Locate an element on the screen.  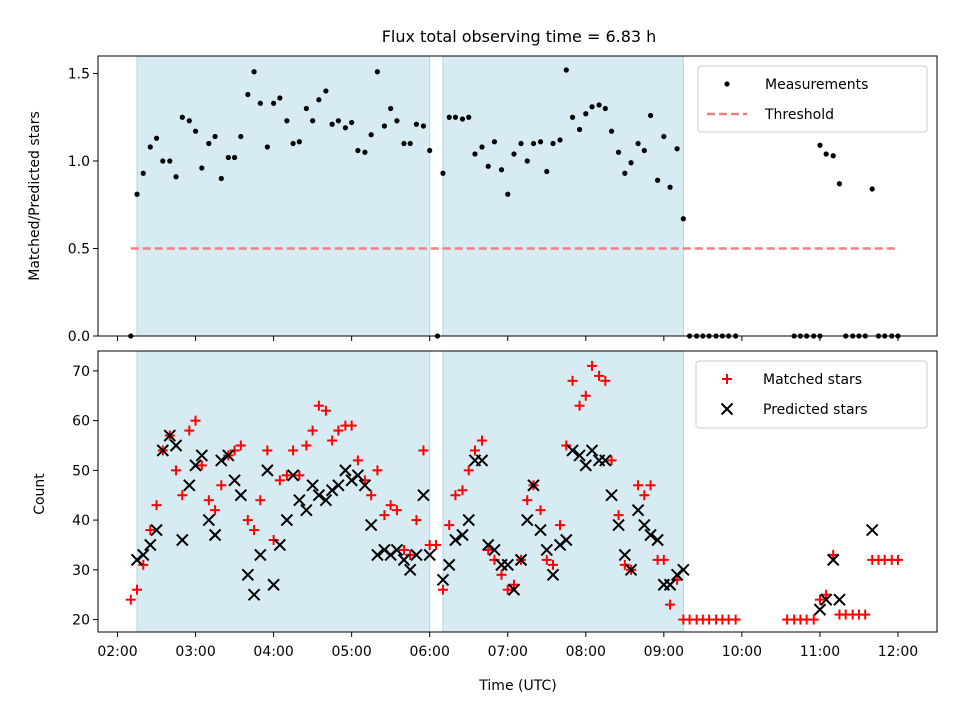
legend-threshold-label: Threshold is located at coordinates (799, 115).